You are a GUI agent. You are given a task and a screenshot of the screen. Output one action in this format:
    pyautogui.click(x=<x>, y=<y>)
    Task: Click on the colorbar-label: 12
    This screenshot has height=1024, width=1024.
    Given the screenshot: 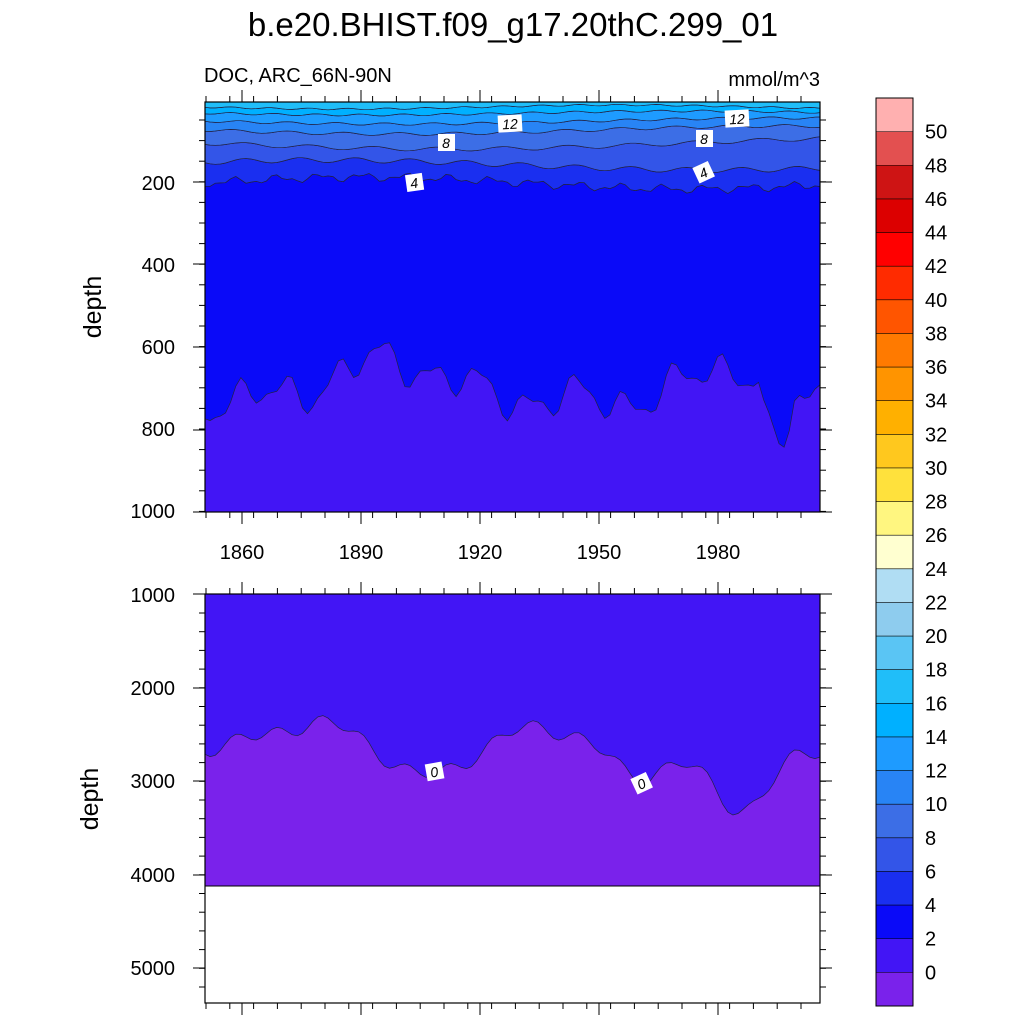 What is the action you would take?
    pyautogui.click(x=936, y=772)
    